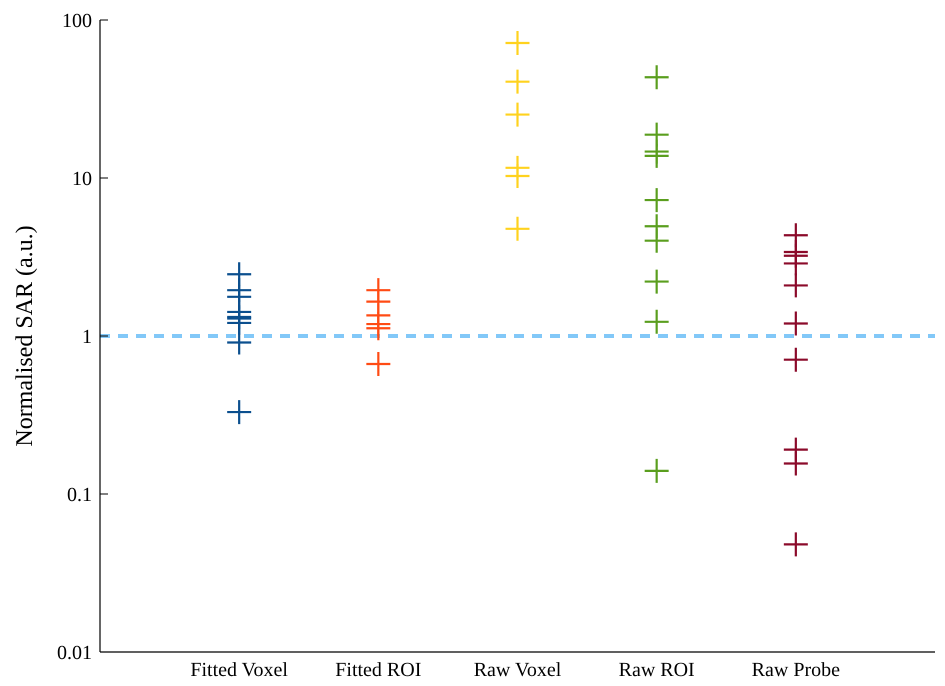 The height and width of the screenshot is (686, 945). What do you see at coordinates (239, 670) in the screenshot?
I see `x-tick-label: Fitted Voxel` at bounding box center [239, 670].